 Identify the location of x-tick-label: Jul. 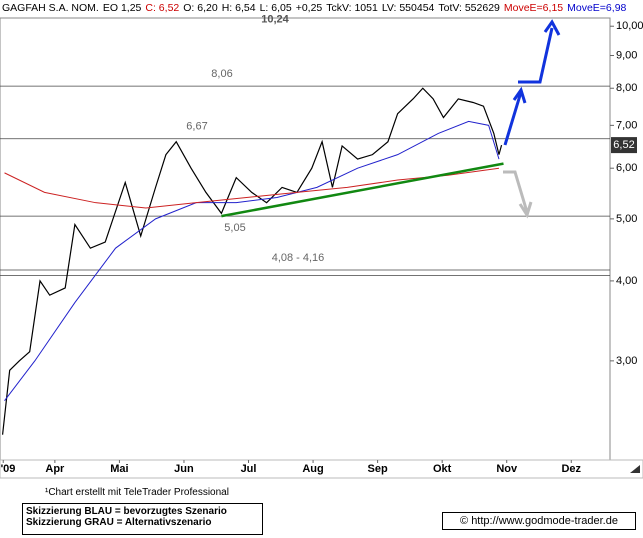
(249, 469).